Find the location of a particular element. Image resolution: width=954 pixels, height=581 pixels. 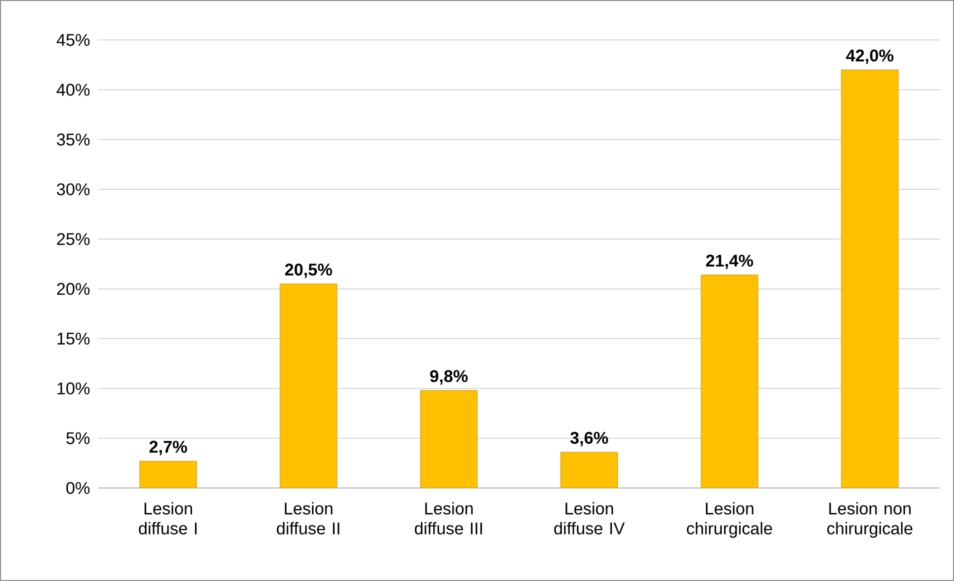

x-tick-label: Lesion diffuse I is located at coordinates (167, 518).